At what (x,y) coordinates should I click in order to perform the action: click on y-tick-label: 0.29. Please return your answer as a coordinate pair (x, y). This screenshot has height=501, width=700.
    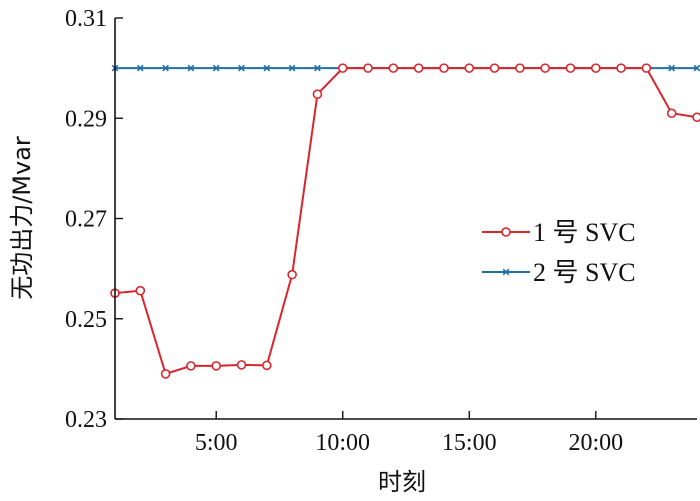
    Looking at the image, I should click on (86, 119).